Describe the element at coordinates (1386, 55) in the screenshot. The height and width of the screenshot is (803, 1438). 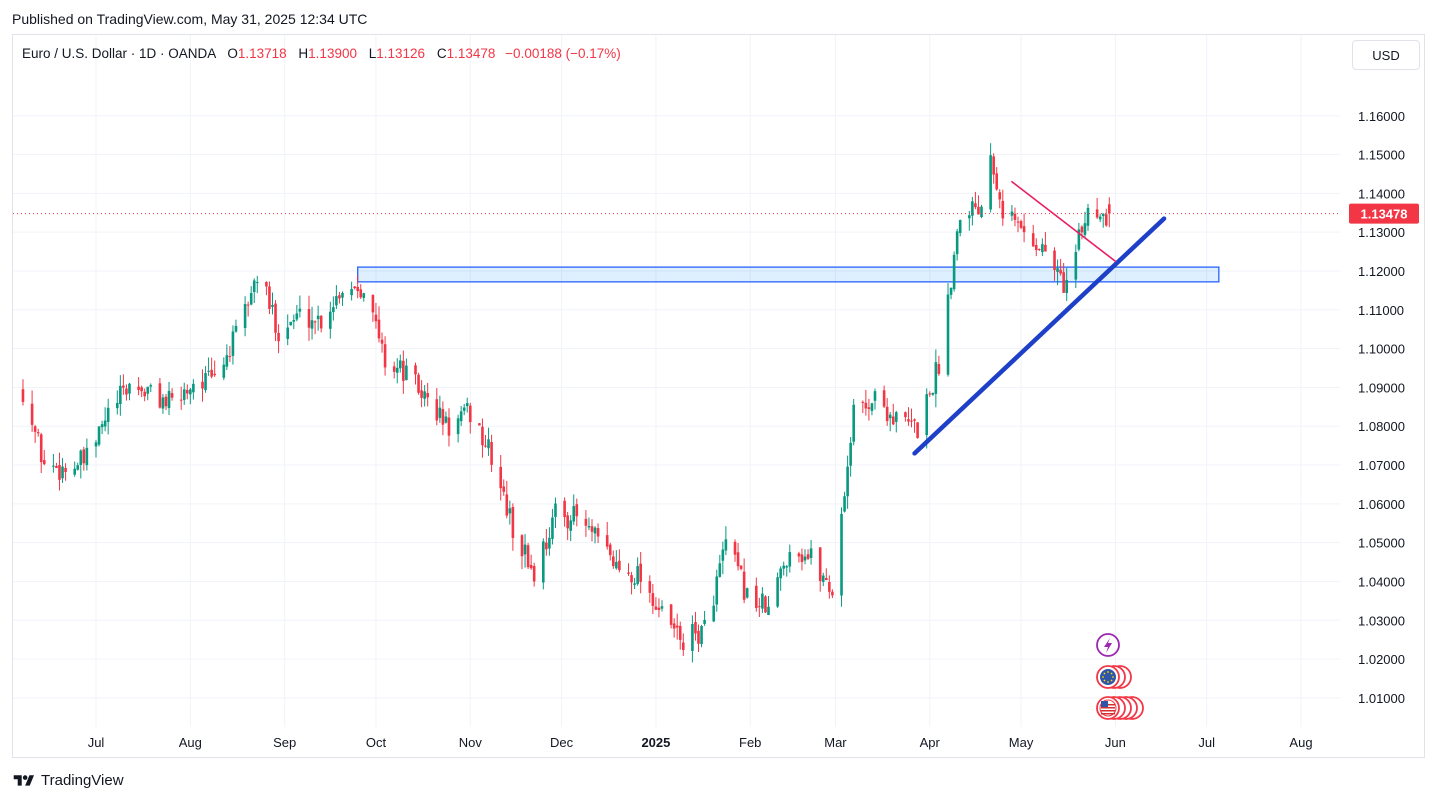
I see `currency-button: USD` at that location.